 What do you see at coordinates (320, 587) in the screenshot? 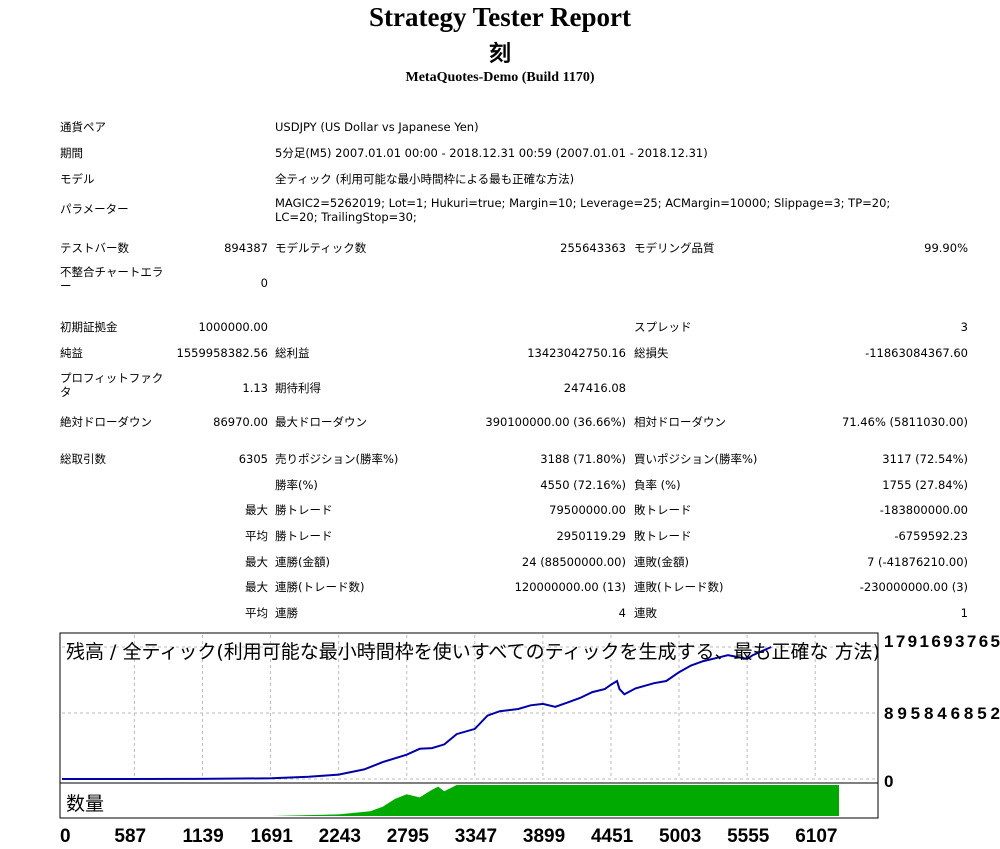
I see `max-profit-consec-label: 連勝(トレード数)` at bounding box center [320, 587].